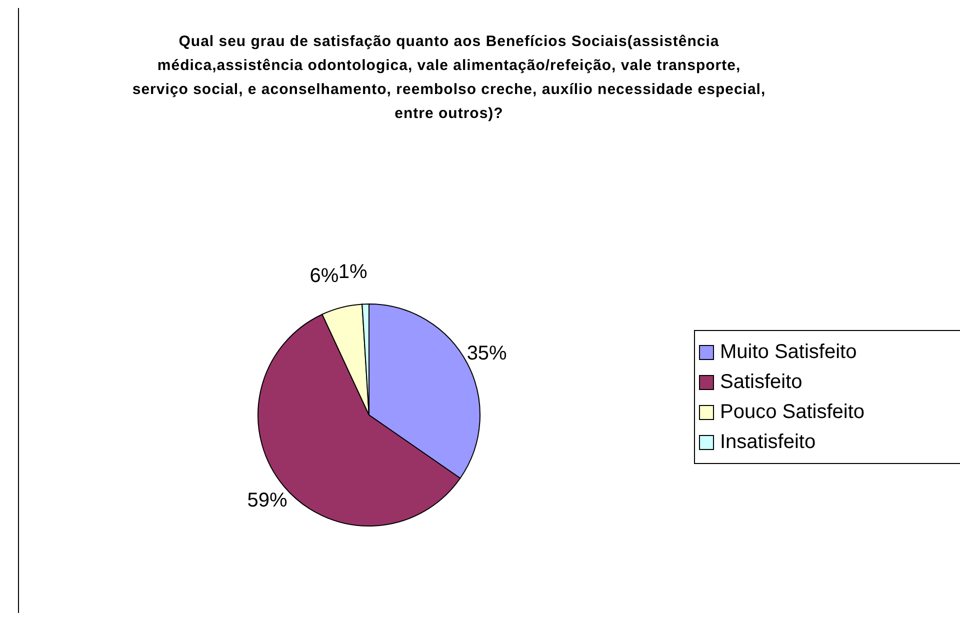 This screenshot has width=960, height=621. What do you see at coordinates (761, 382) in the screenshot?
I see `legend-label: Satisfeito` at bounding box center [761, 382].